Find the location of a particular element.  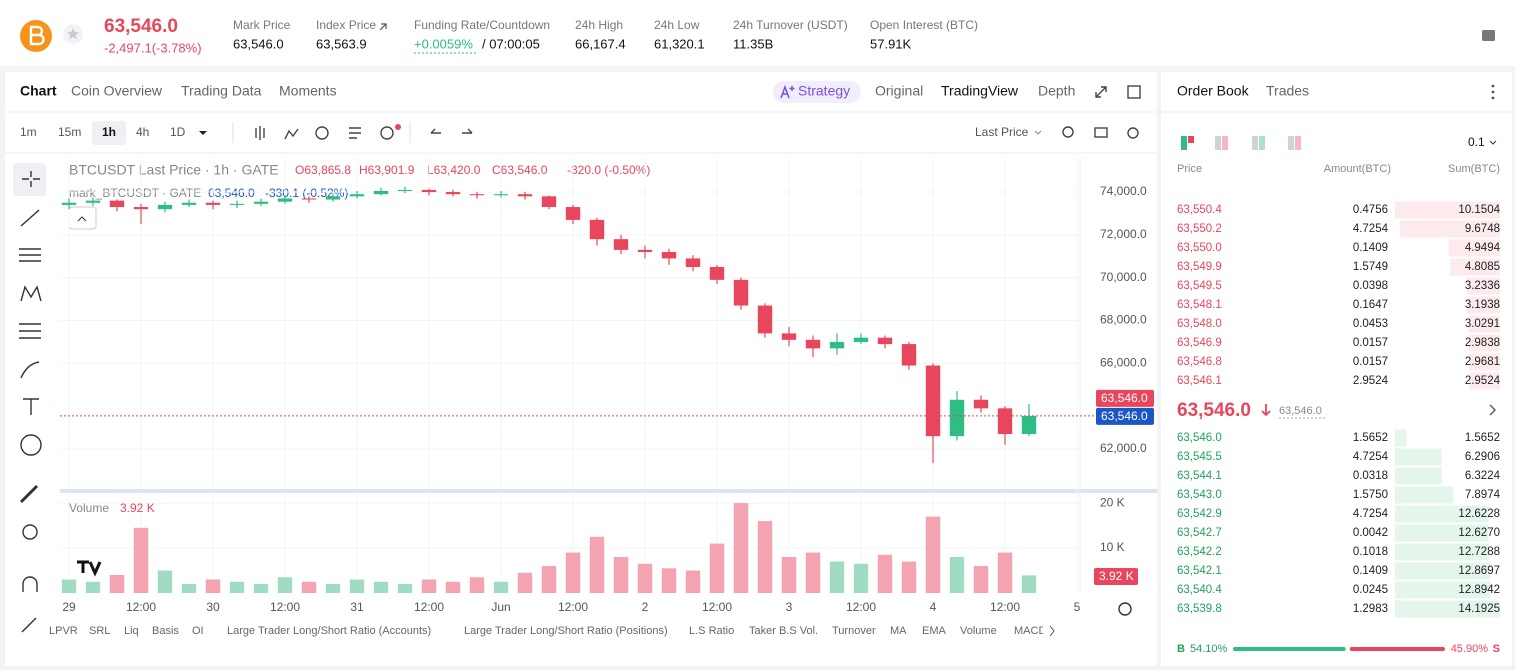

book-tab: Order Book is located at coordinates (1213, 91).